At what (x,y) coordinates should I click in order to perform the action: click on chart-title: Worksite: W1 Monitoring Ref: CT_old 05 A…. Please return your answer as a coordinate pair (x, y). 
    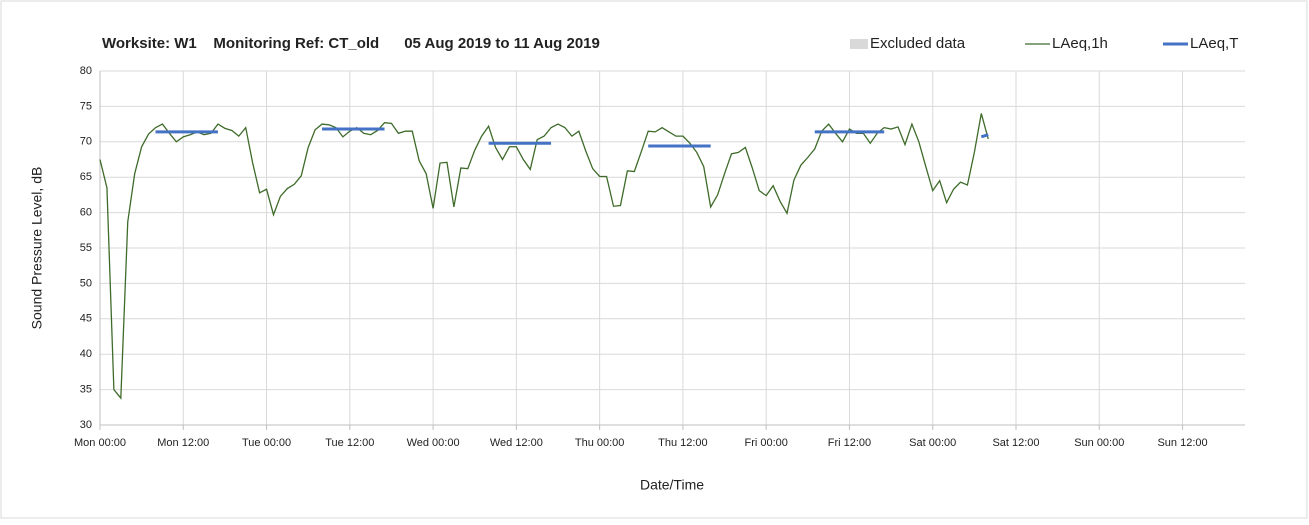
    Looking at the image, I should click on (351, 43).